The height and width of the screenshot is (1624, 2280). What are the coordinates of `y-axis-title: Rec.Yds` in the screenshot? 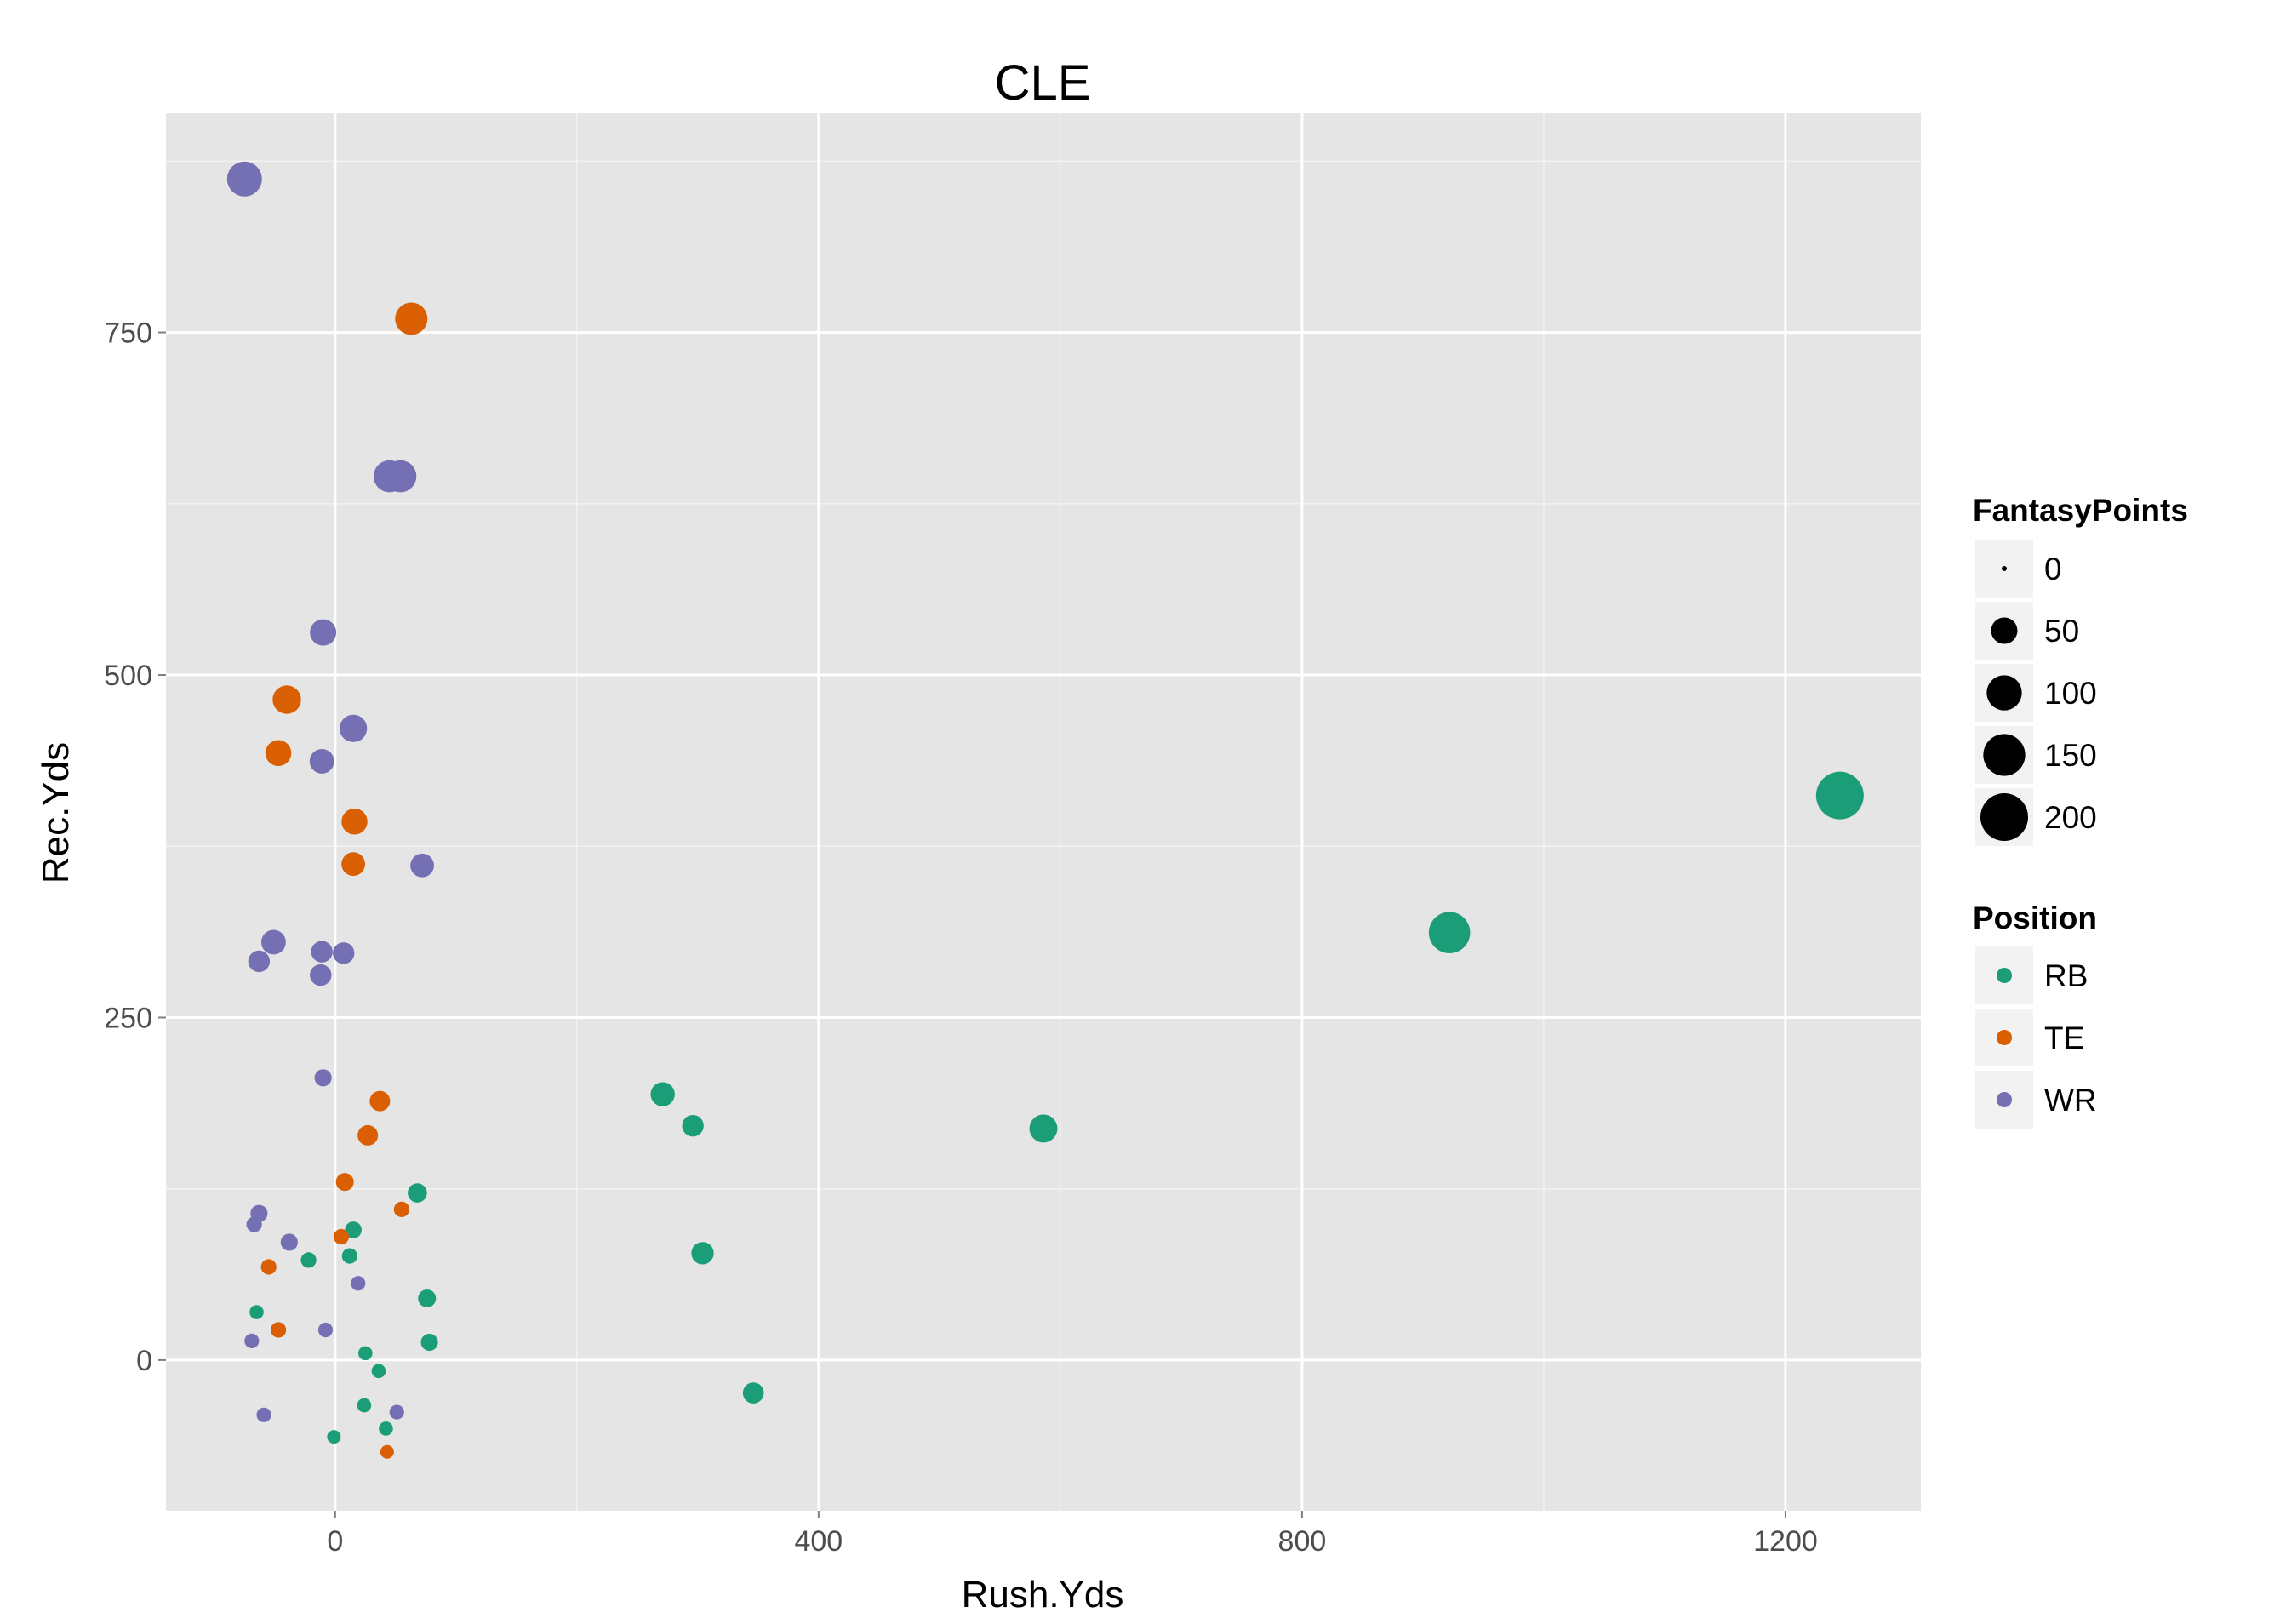 It's located at (56, 812).